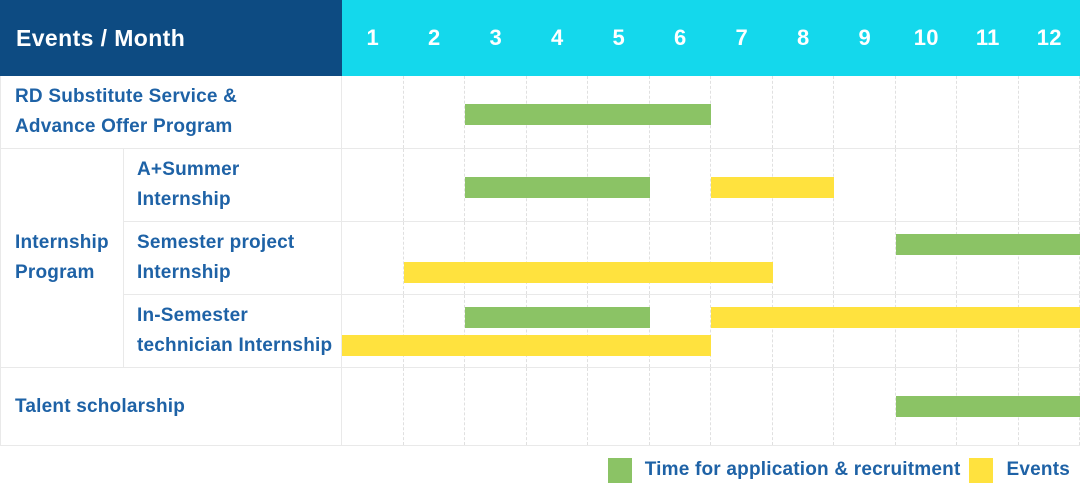  I want to click on application-swatch-icon, so click(619, 470).